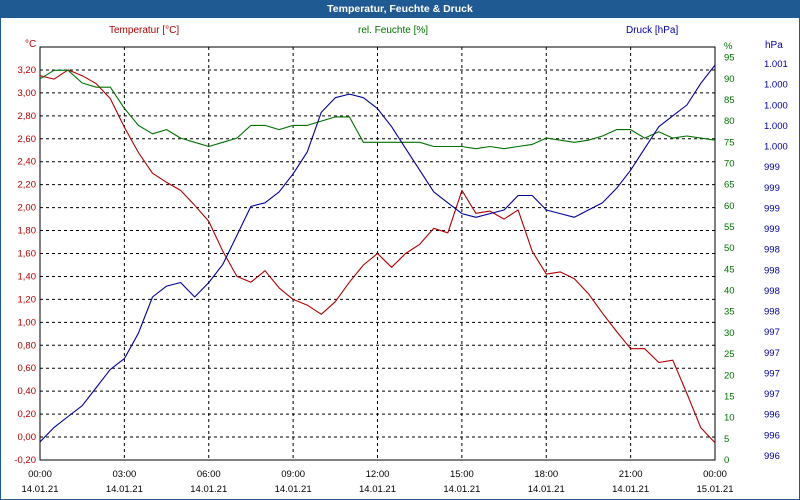 The image size is (800, 500). Describe the element at coordinates (776, 64) in the screenshot. I see `right-tick-label-pressure: 1.001` at that location.